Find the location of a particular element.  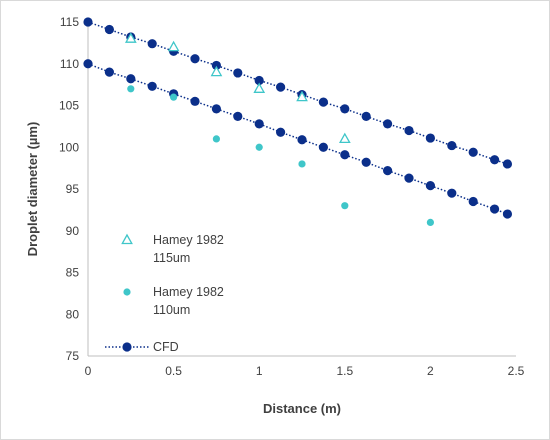

y-tick-label: 115 is located at coordinates (69, 22).